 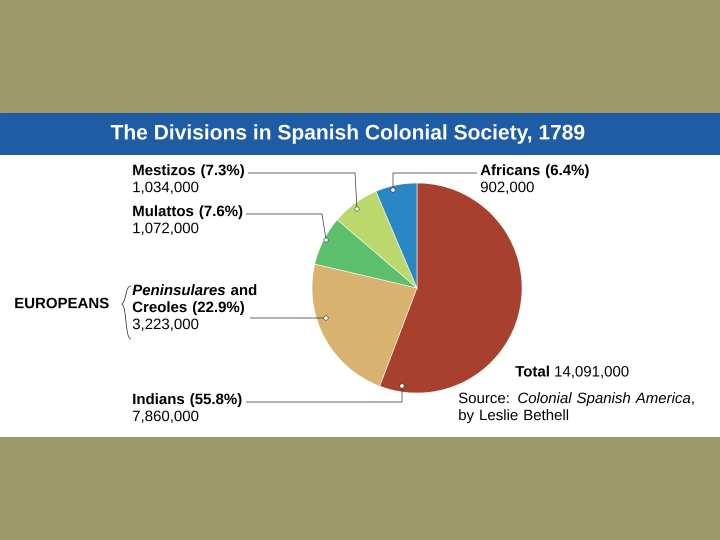 What do you see at coordinates (187, 400) in the screenshot?
I see `slice-label: Indians (55.8%)` at bounding box center [187, 400].